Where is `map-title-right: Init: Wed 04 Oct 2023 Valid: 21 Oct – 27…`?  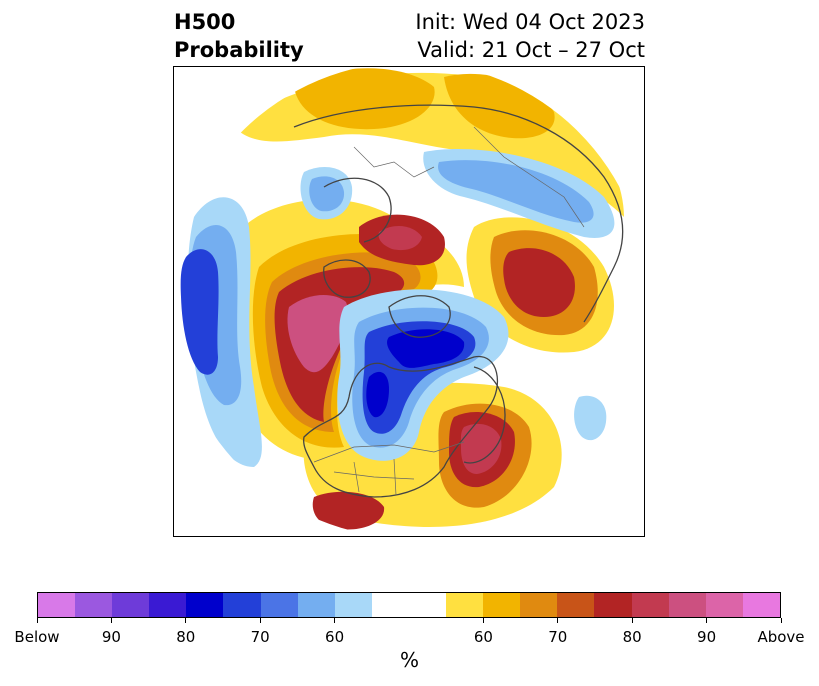 map-title-right: Init: Wed 04 Oct 2023 Valid: 21 Oct – 27… is located at coordinates (530, 36).